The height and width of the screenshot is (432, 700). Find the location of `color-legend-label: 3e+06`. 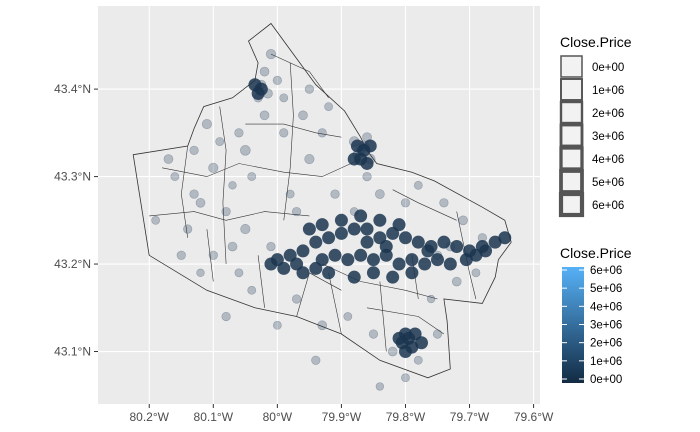

color-legend-label: 3e+06 is located at coordinates (606, 326).